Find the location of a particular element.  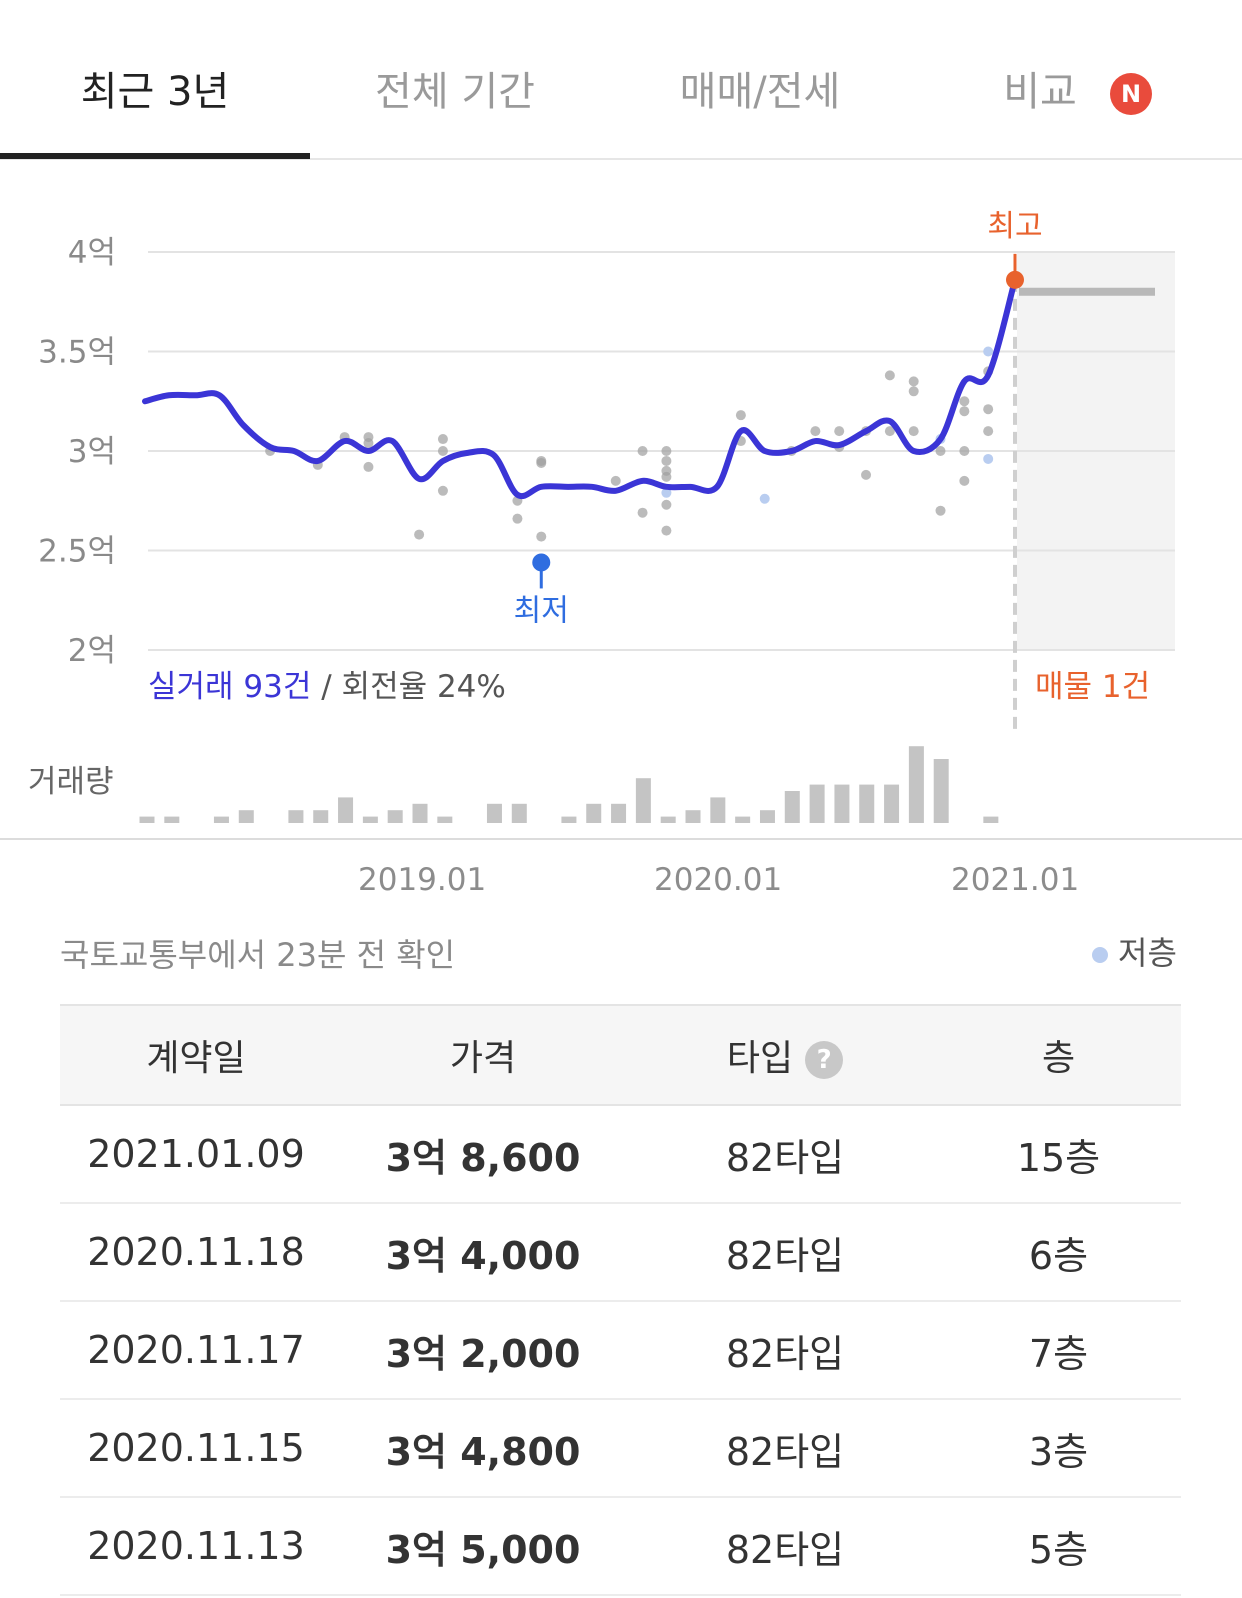

header-floor: 층 is located at coordinates (1058, 1055).